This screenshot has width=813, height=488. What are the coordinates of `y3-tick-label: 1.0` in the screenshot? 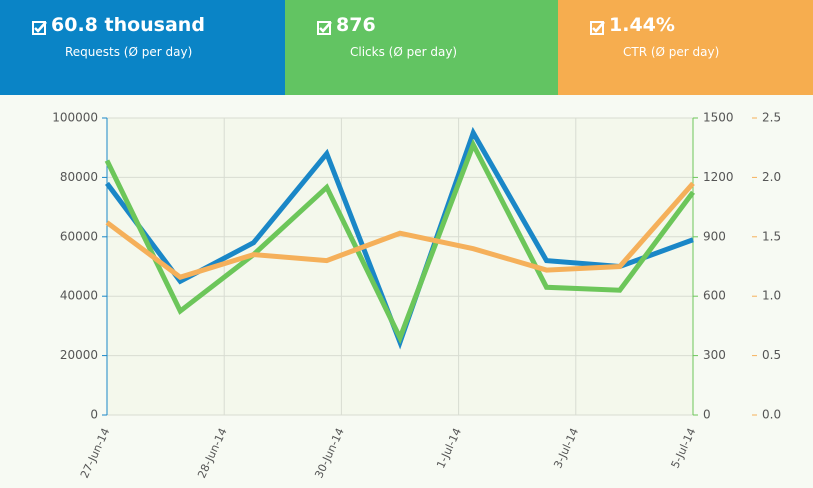 It's located at (771, 296).